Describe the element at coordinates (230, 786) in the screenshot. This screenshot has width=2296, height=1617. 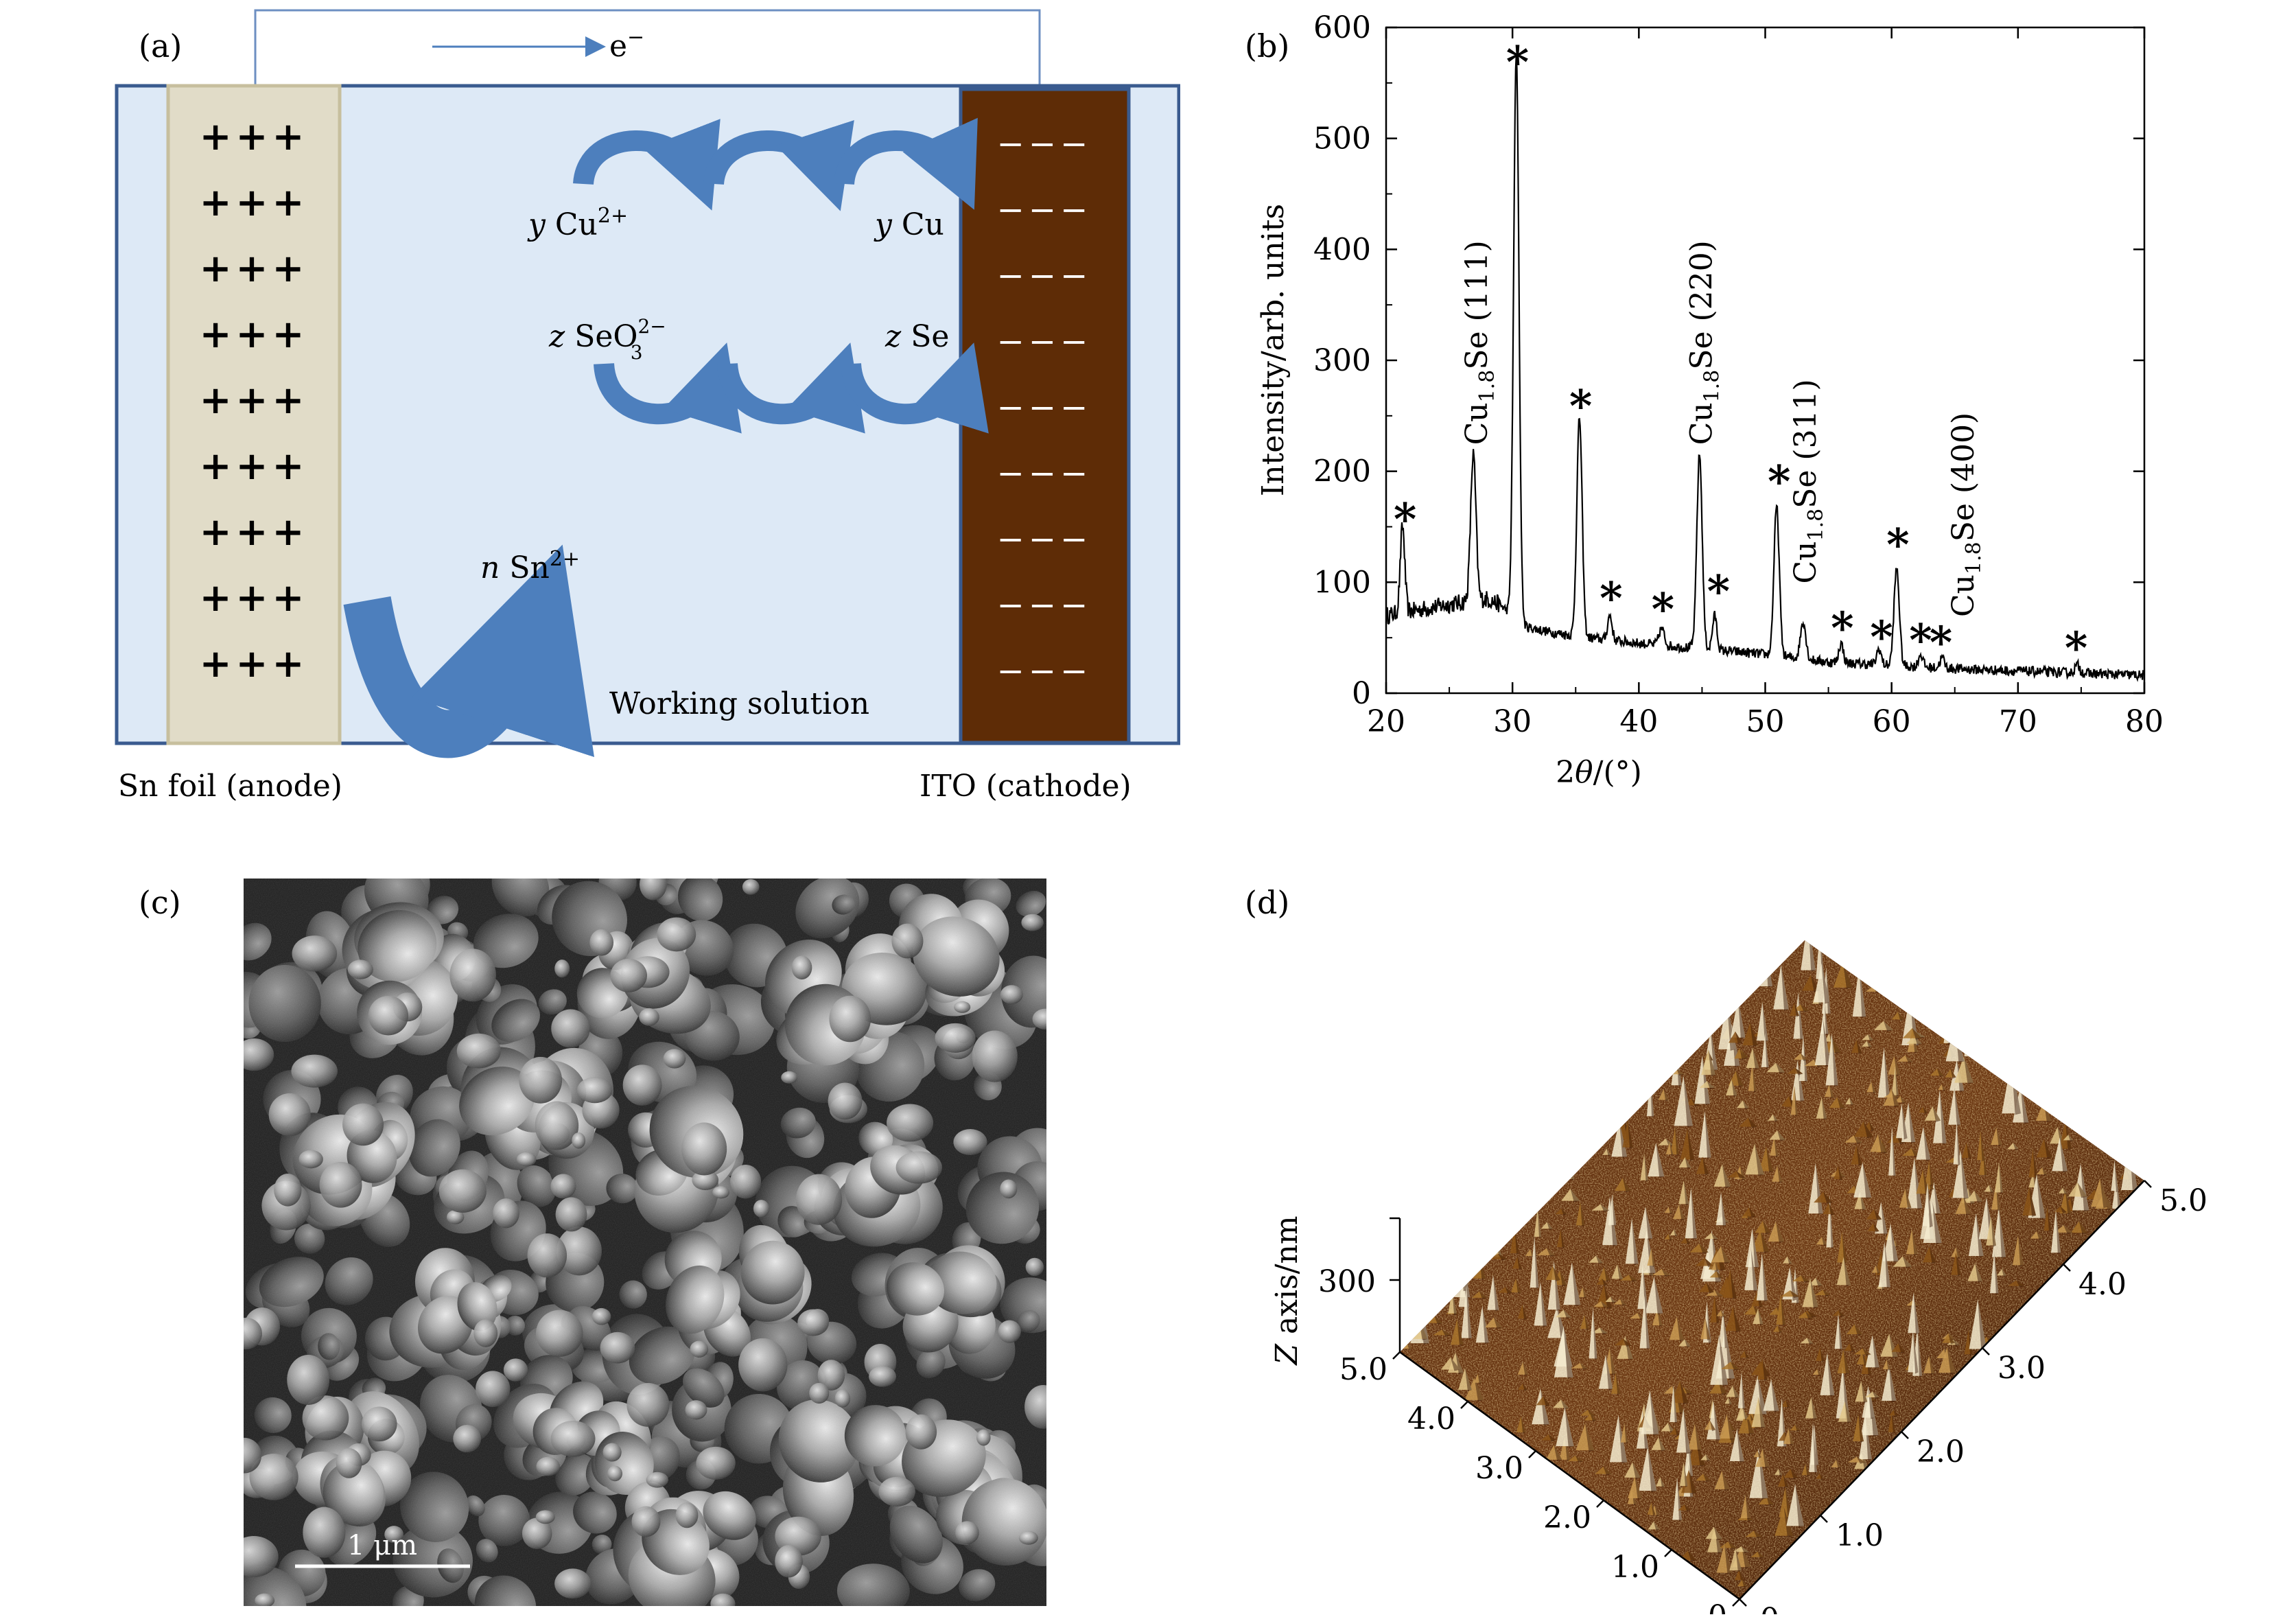
I see `anode-caption: Sn foil (anode)` at that location.